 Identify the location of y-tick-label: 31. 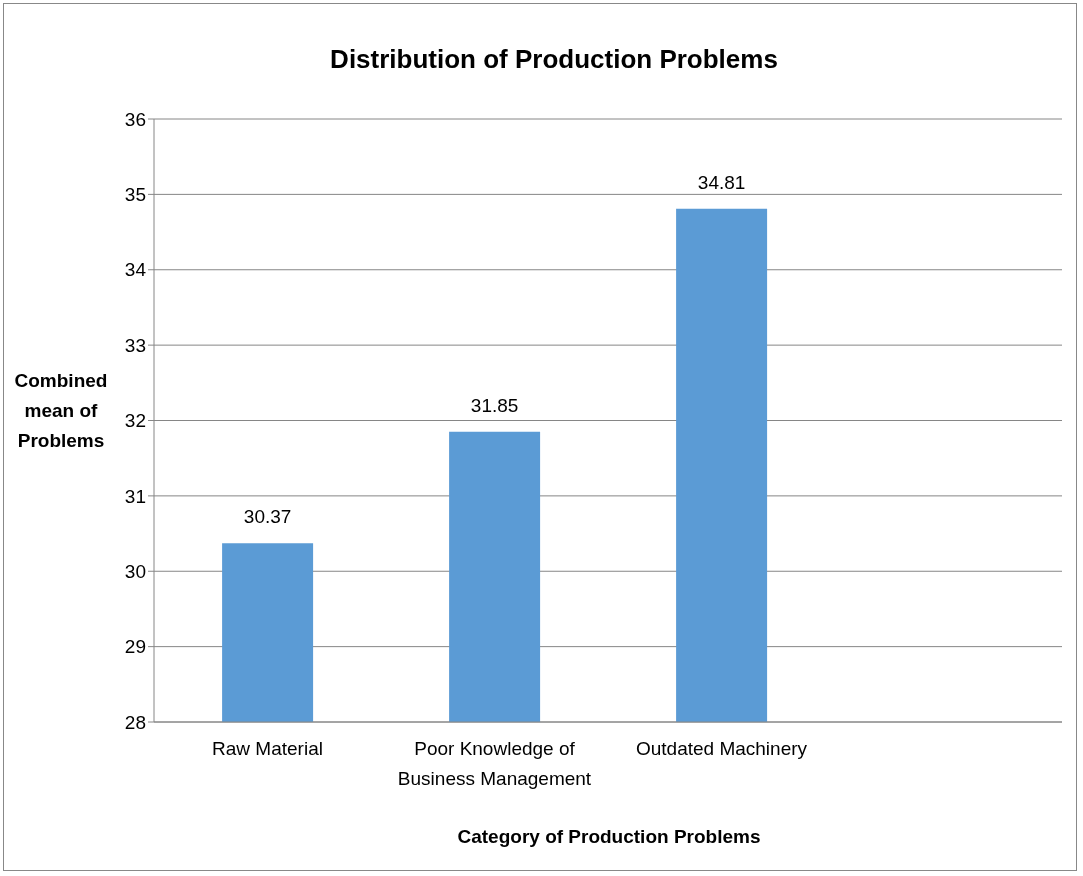
(135, 496).